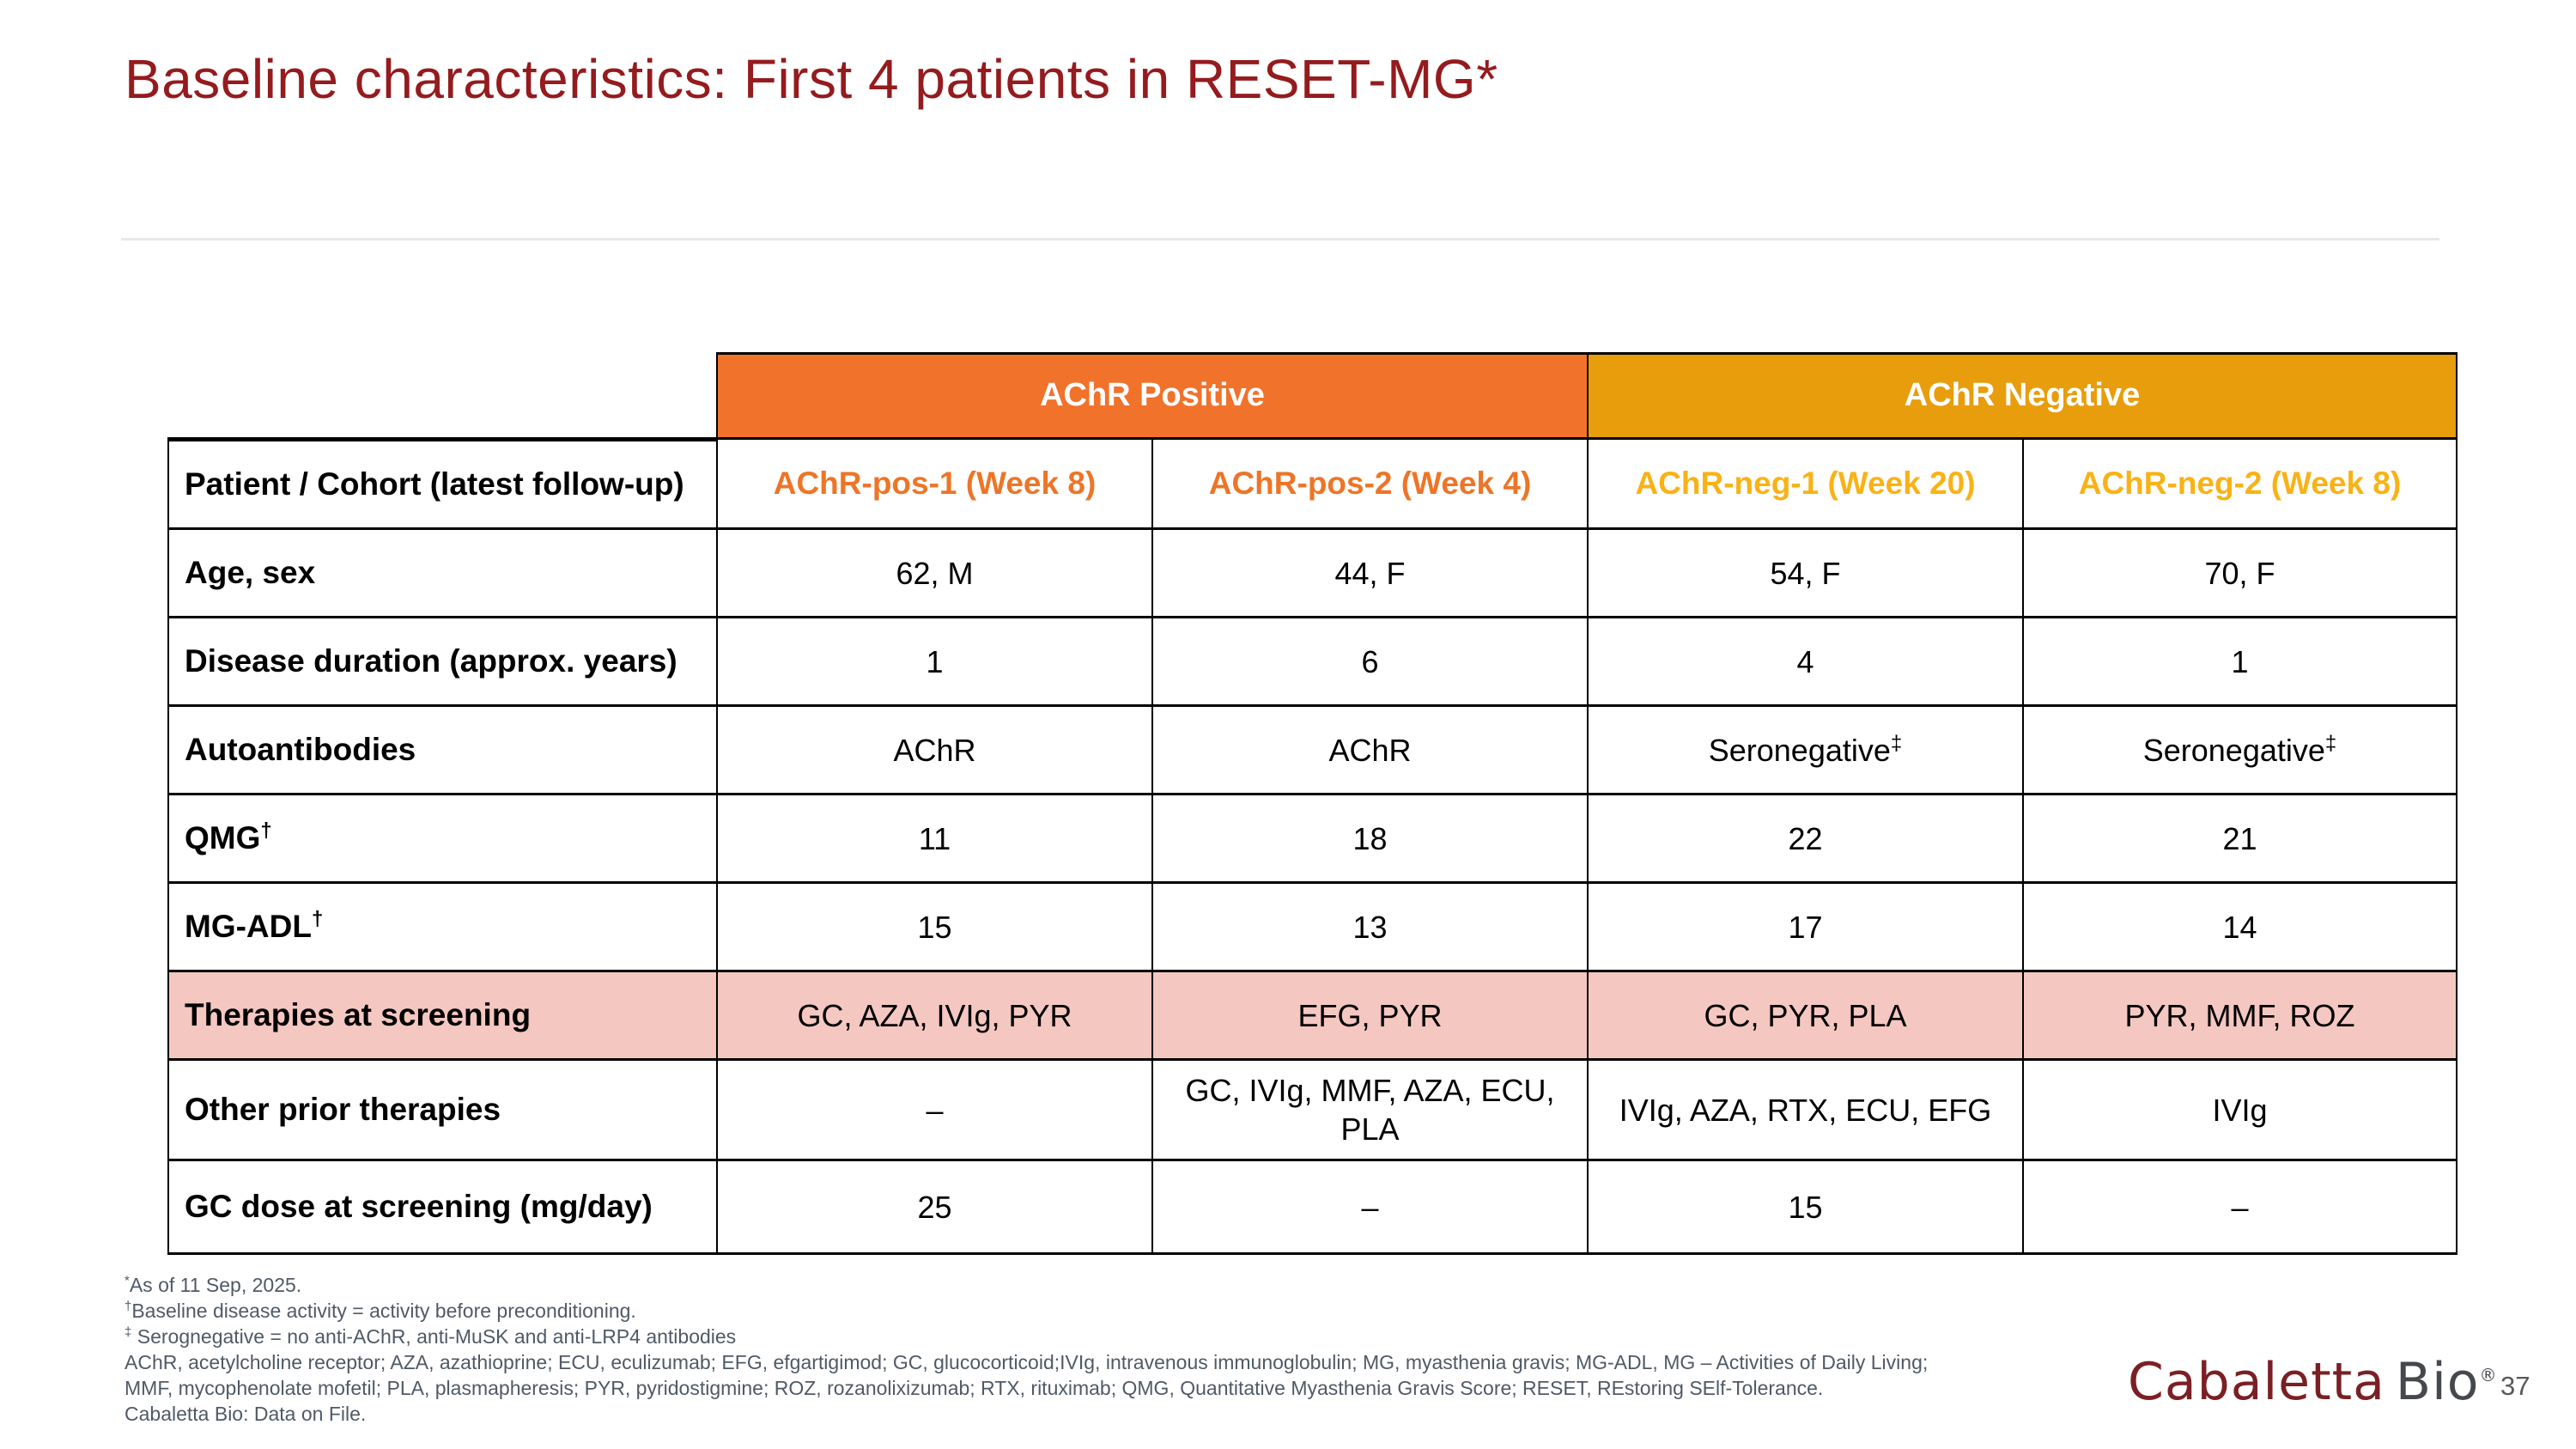 This screenshot has width=2576, height=1449. I want to click on cell-autoantibodies-neg2: Seronegative‡, so click(2240, 751).